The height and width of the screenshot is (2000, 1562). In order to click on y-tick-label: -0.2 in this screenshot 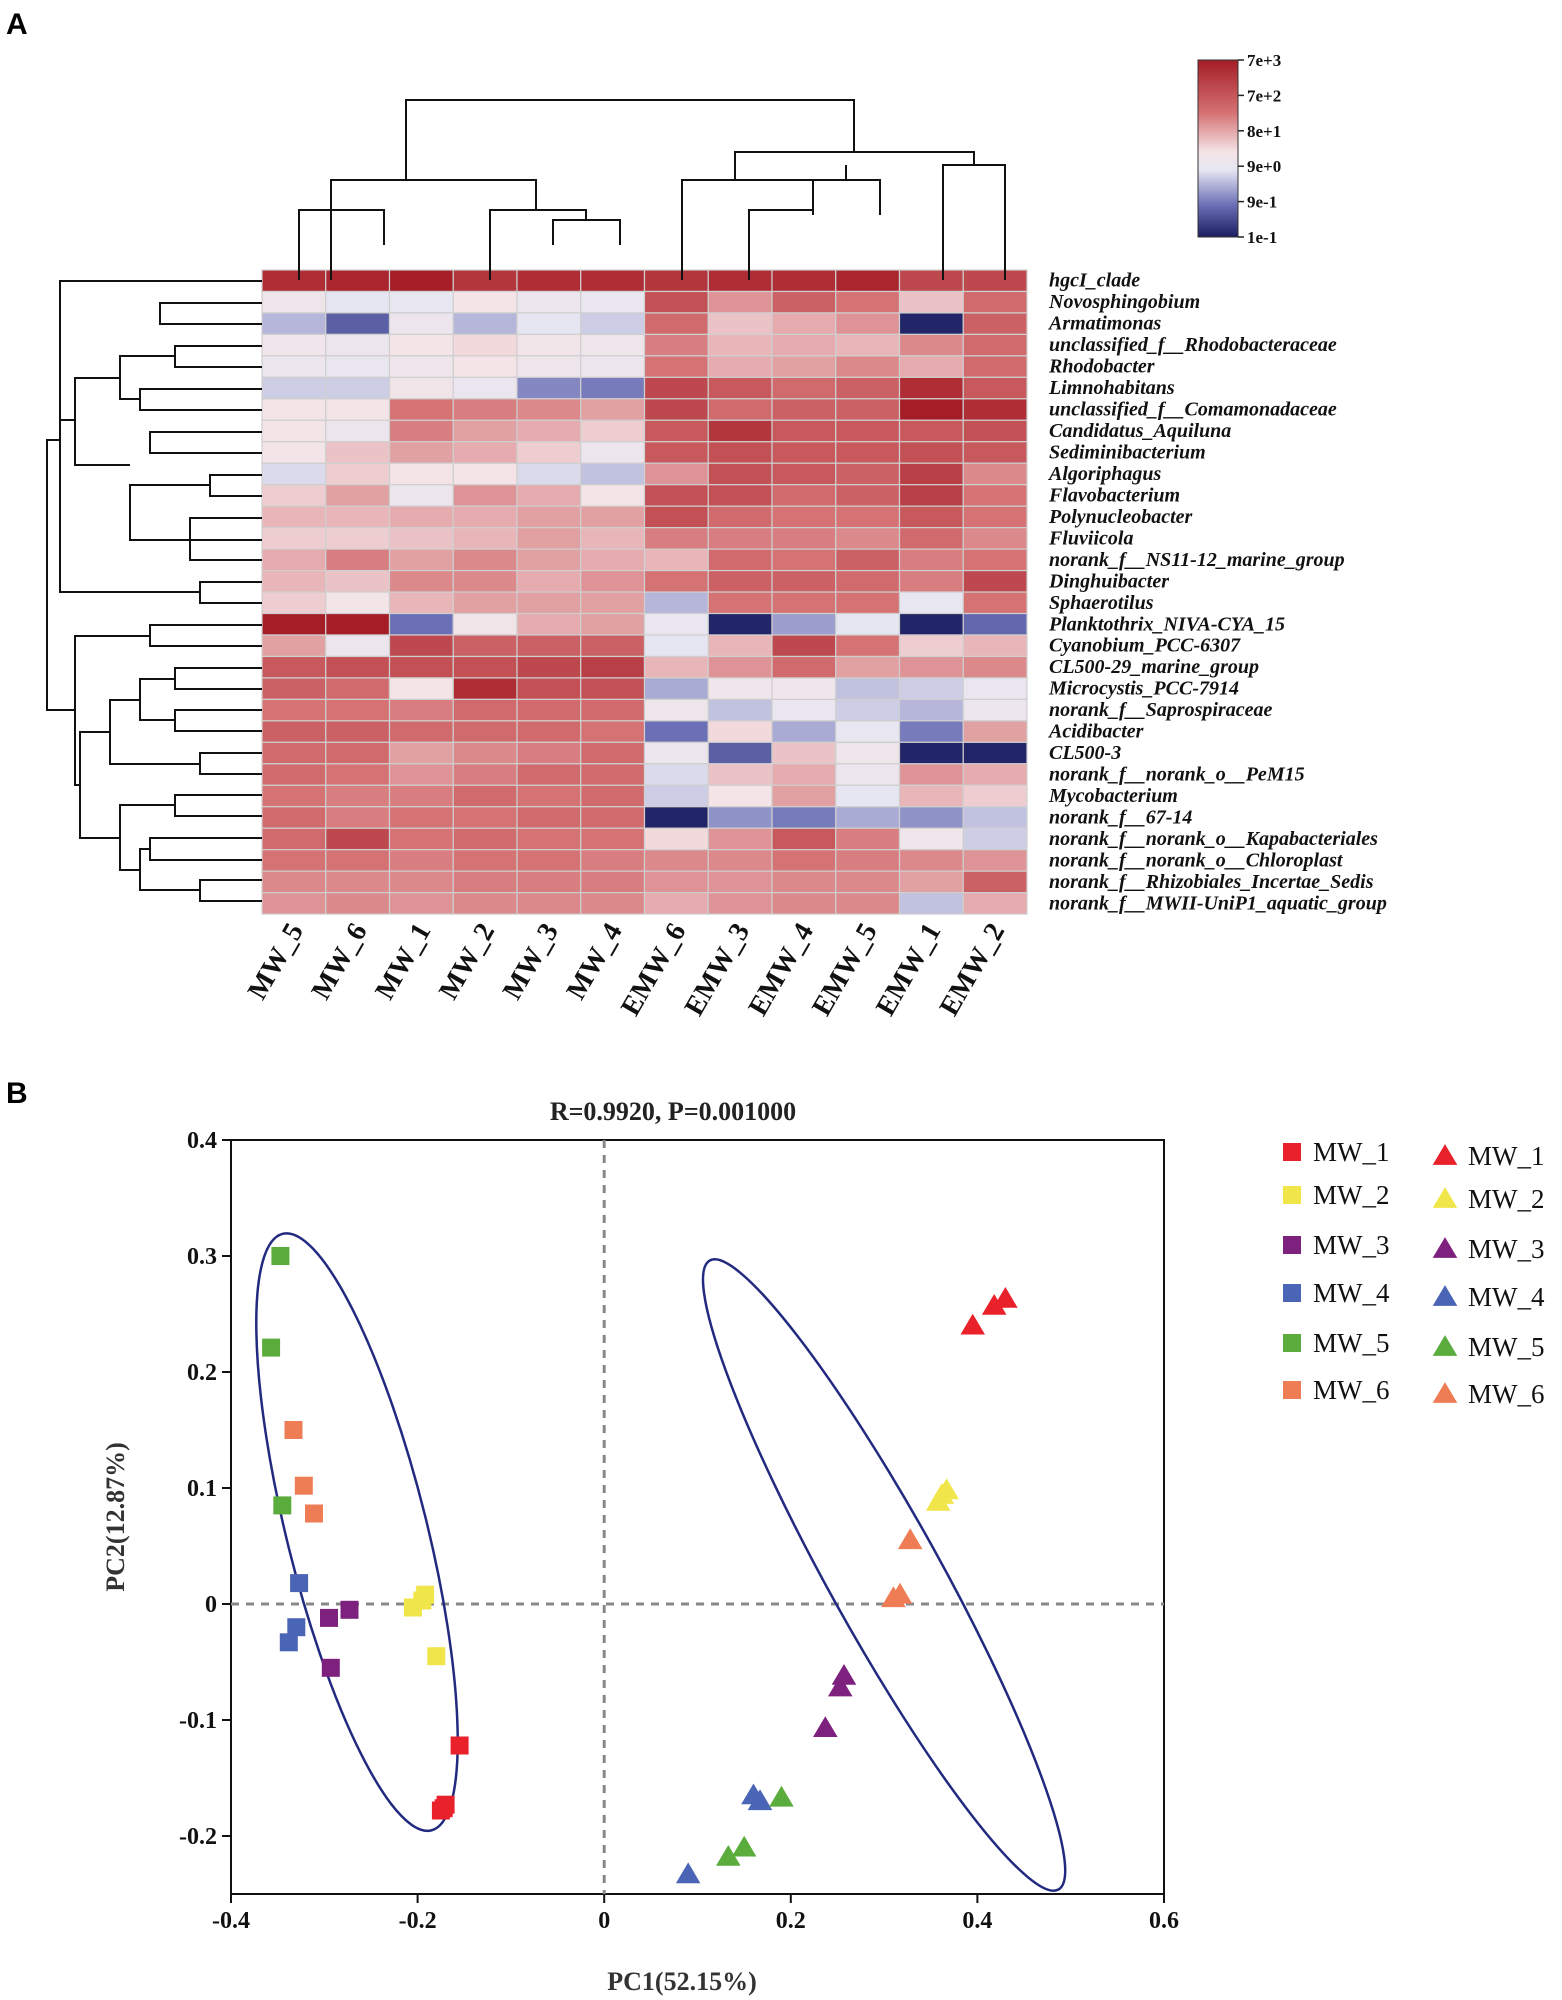, I will do `click(198, 1837)`.